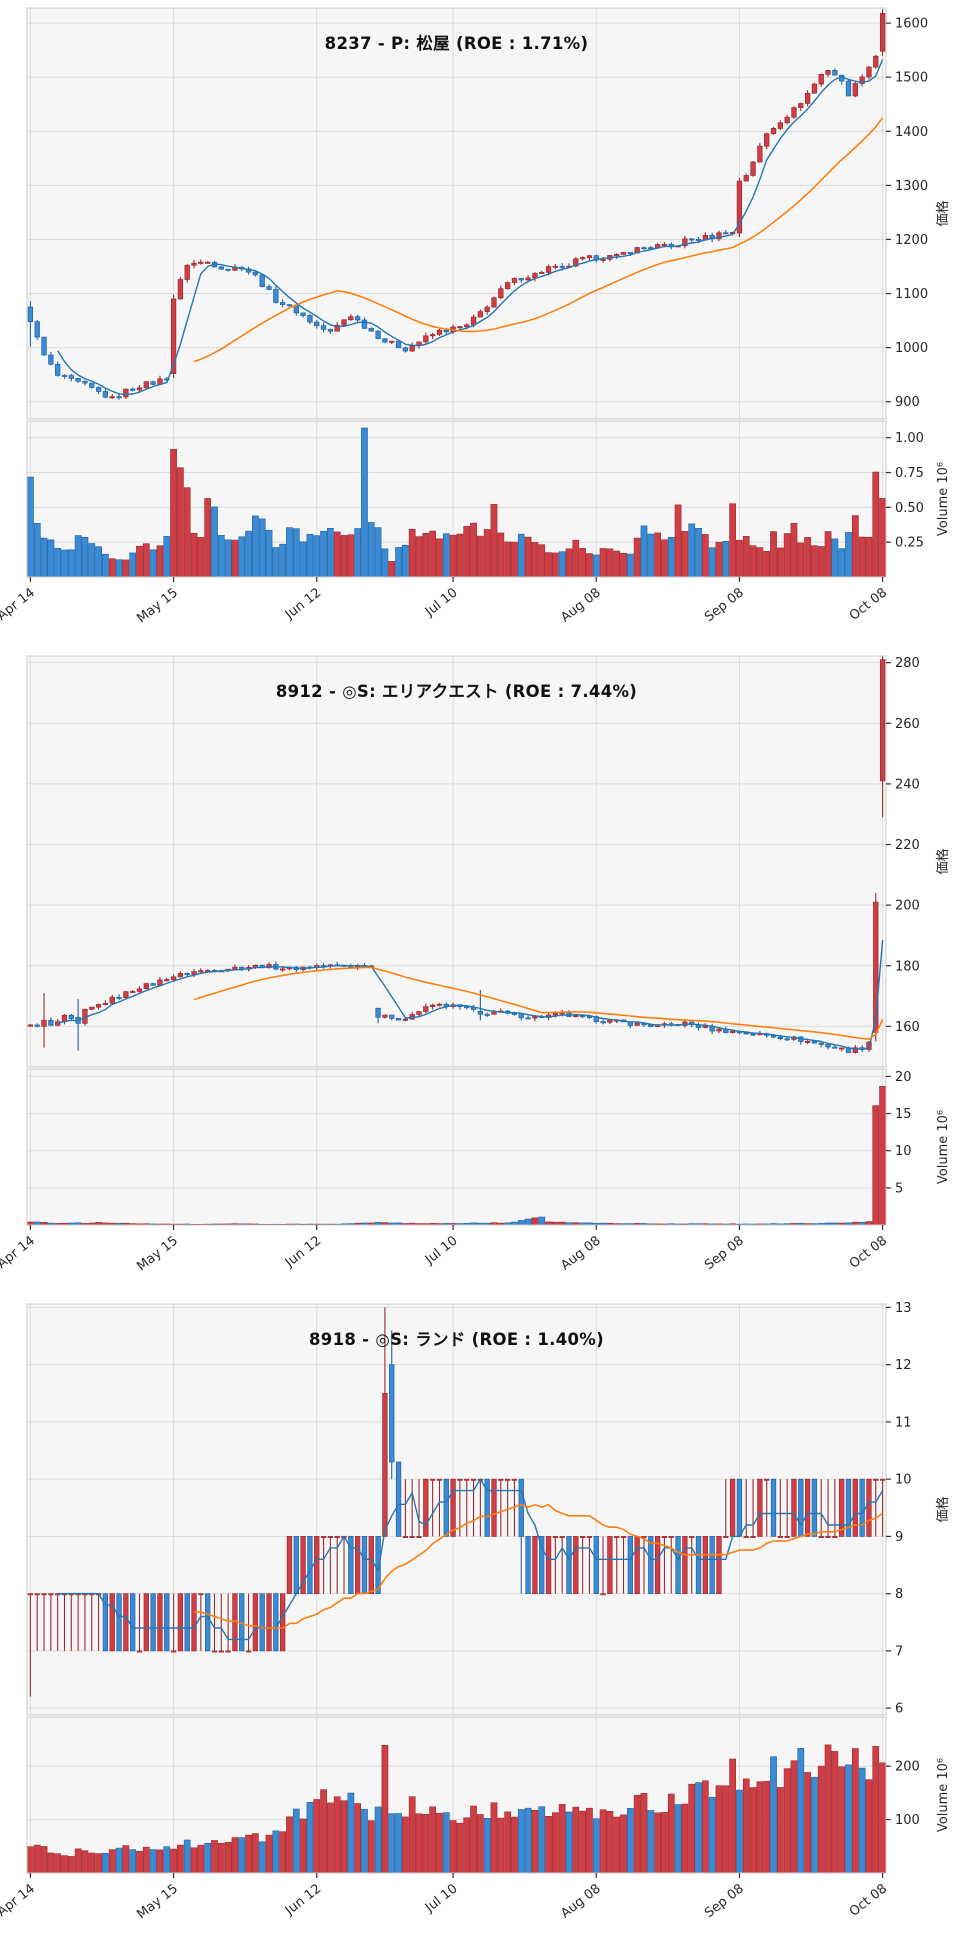 The image size is (960, 1943). What do you see at coordinates (907, 663) in the screenshot?
I see `svg-text: 280` at bounding box center [907, 663].